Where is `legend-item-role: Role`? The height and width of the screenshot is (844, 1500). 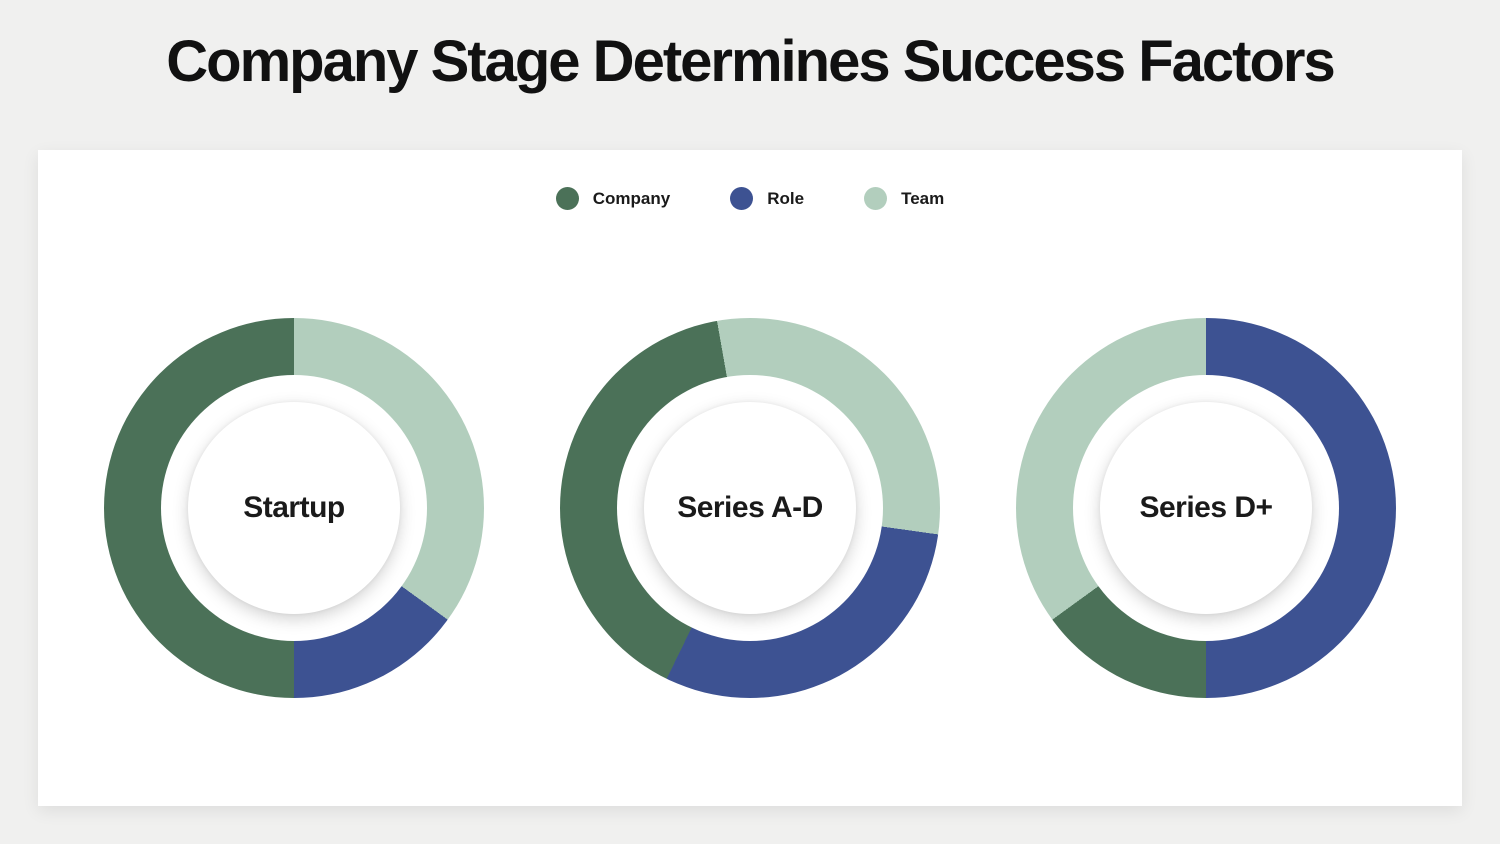
legend-item-role: Role is located at coordinates (767, 198).